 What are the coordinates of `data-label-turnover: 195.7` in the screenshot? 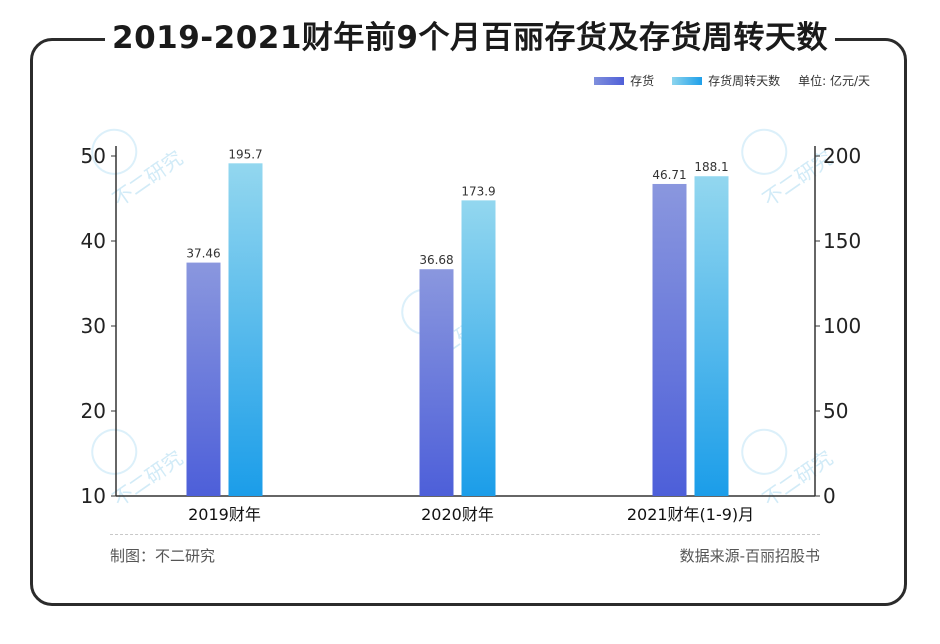 It's located at (245, 154).